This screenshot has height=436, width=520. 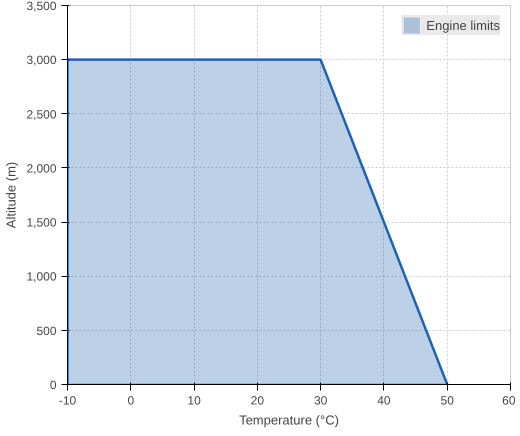 What do you see at coordinates (53, 385) in the screenshot?
I see `y-tick-label: 0` at bounding box center [53, 385].